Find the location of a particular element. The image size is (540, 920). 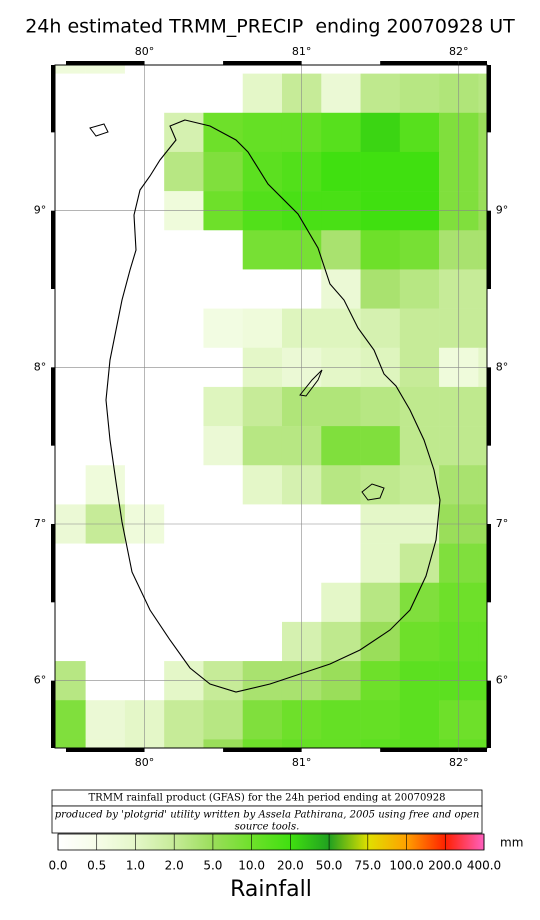

colorbar-label: 0.0 is located at coordinates (57, 866).